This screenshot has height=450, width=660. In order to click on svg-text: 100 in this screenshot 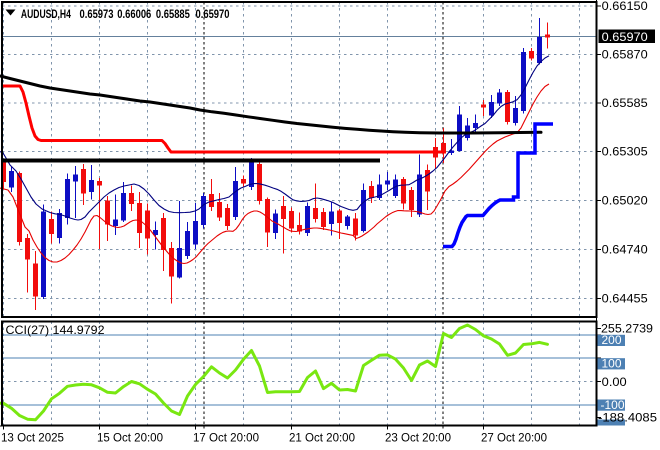, I will do `click(612, 364)`.